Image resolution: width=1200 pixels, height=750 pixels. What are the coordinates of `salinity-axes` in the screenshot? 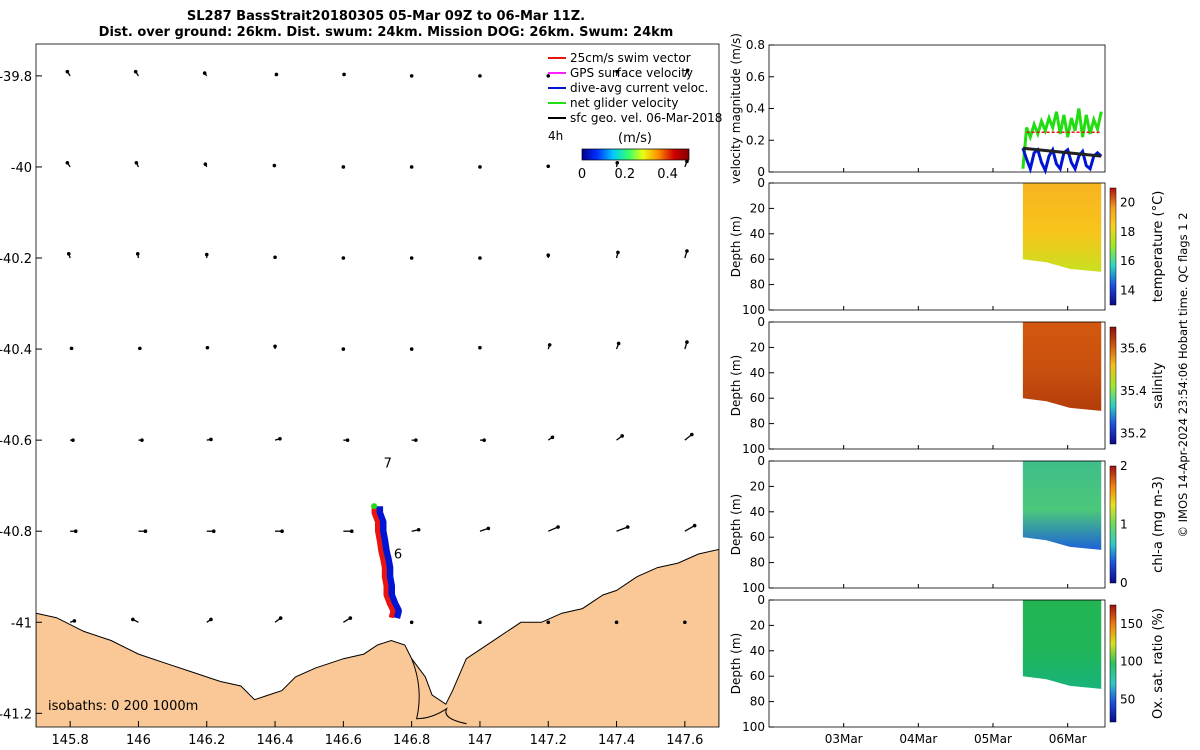 It's located at (937, 385).